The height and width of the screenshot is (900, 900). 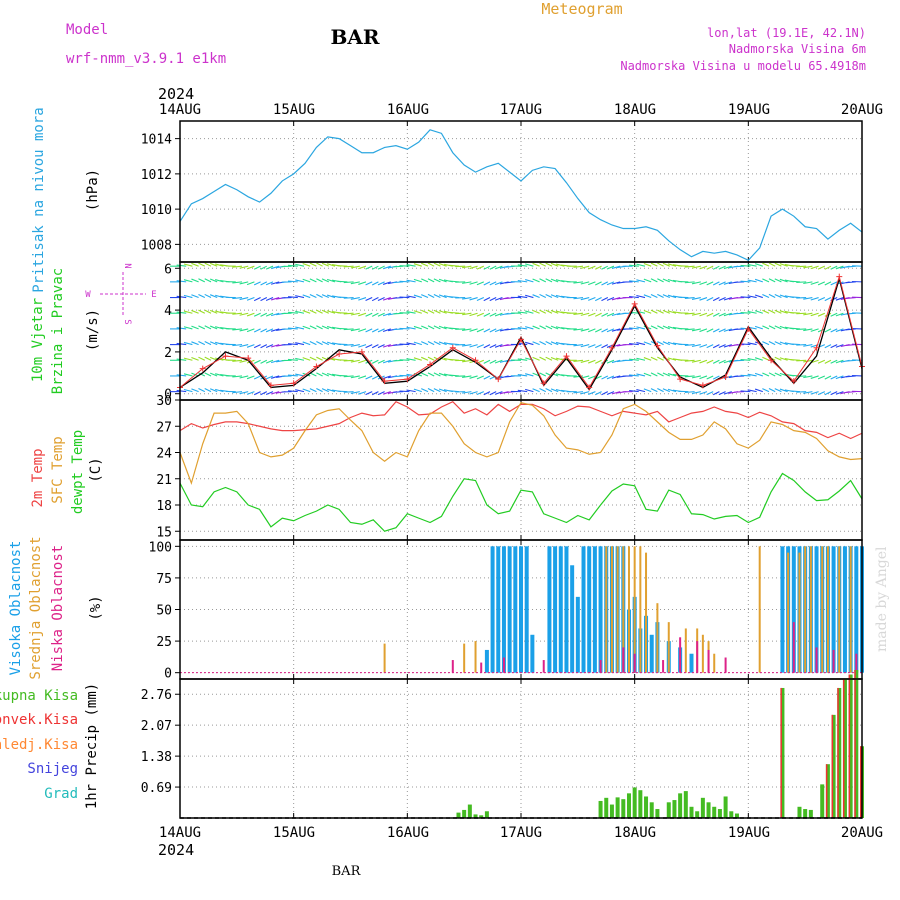 I want to click on top-date-tick: 14AUG, so click(x=180, y=110).